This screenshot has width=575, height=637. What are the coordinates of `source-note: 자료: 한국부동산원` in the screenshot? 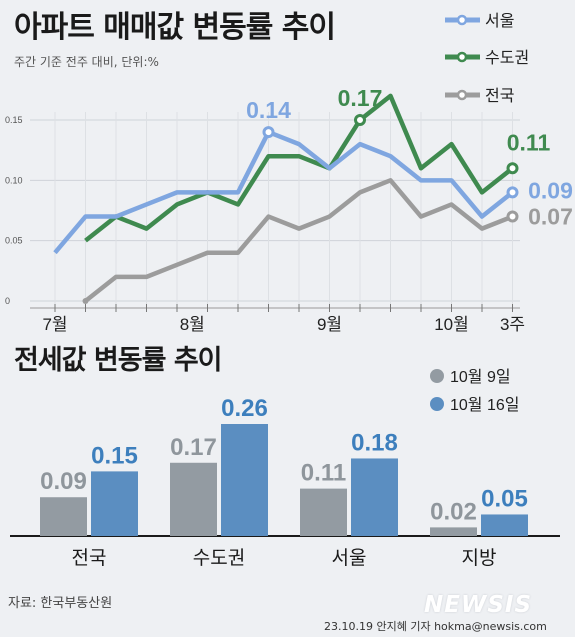 It's located at (60, 603).